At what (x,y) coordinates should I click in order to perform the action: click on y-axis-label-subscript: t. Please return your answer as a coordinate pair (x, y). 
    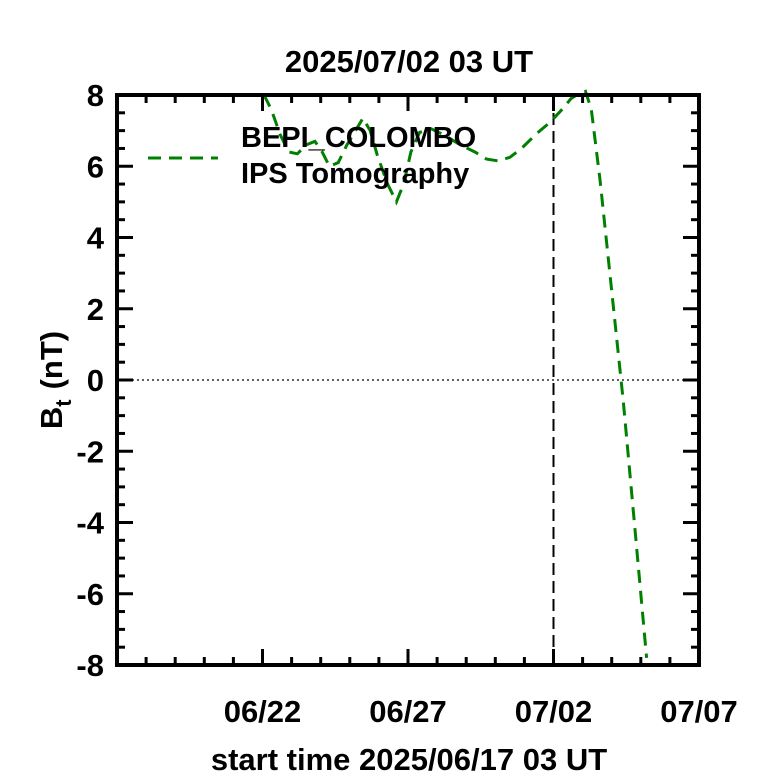
    Looking at the image, I should click on (63, 403).